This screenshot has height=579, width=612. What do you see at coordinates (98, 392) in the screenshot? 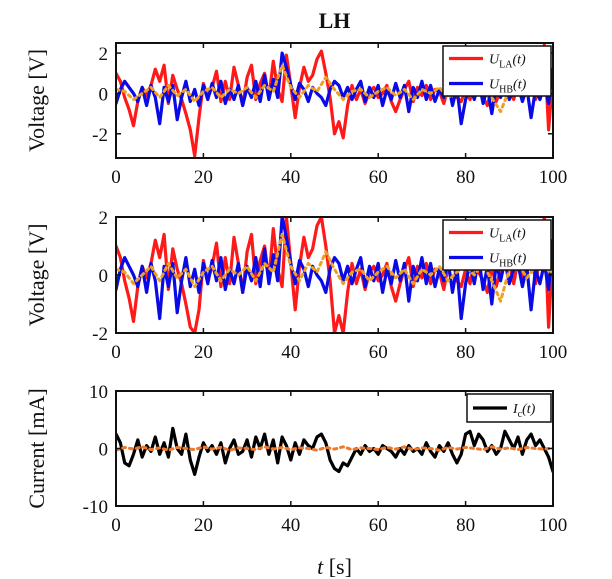
I see `y-tick-label: 10` at bounding box center [98, 392].